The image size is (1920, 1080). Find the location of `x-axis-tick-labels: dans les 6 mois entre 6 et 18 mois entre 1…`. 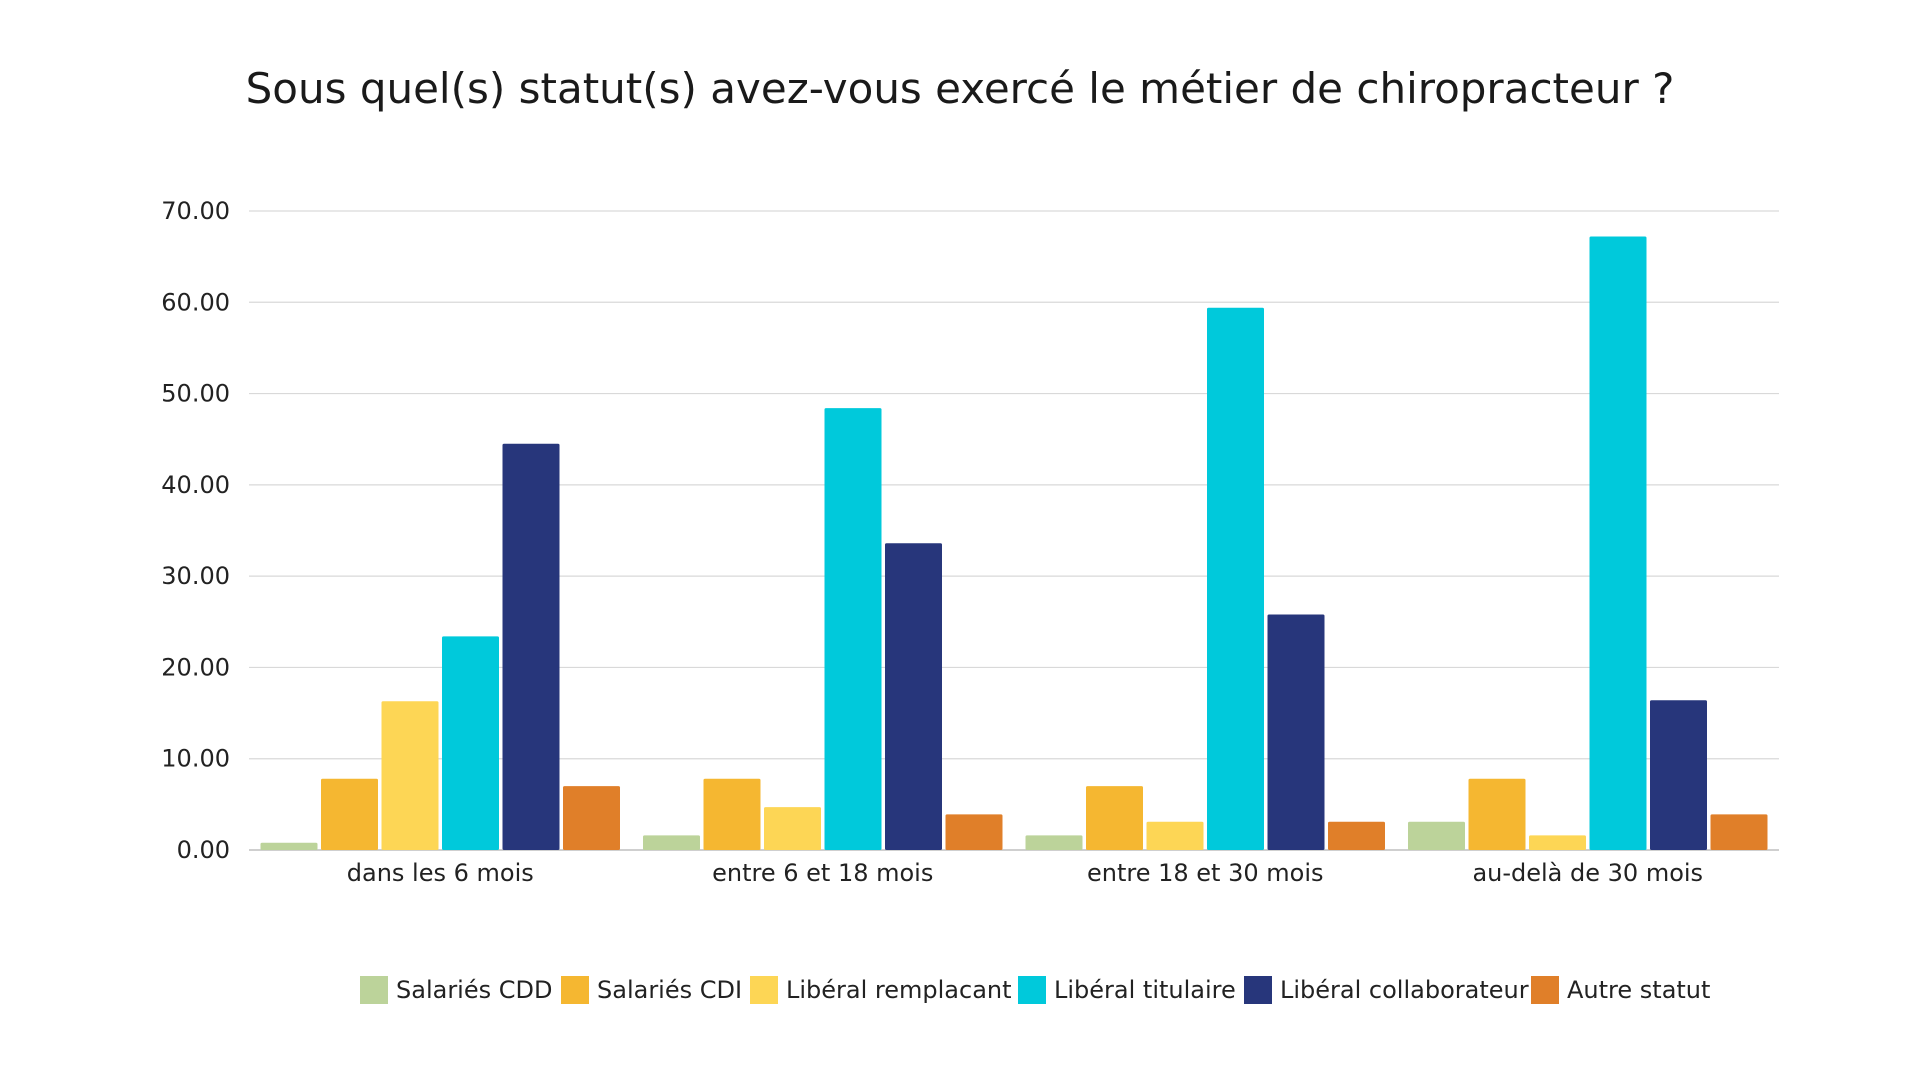

x-axis-tick-labels: dans les 6 mois entre 6 et 18 mois entre 1… is located at coordinates (1025, 873).